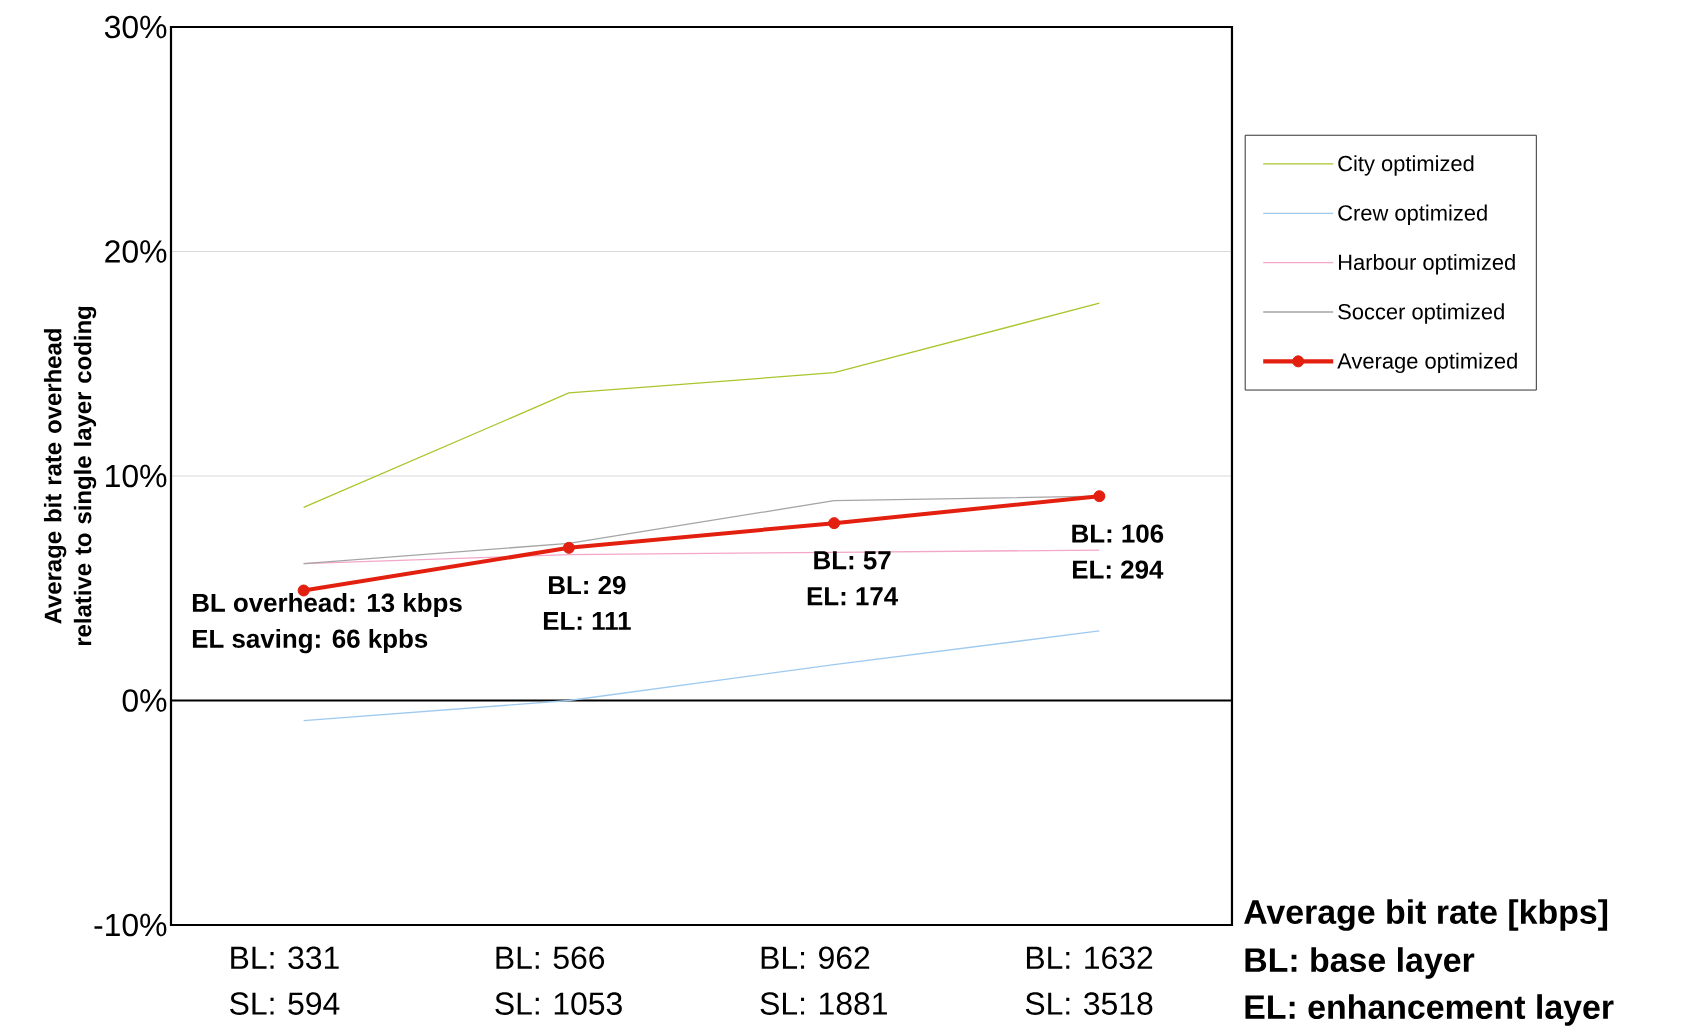 This screenshot has width=1697, height=1033. What do you see at coordinates (1412, 215) in the screenshot?
I see `legend-label: Crew optimized` at bounding box center [1412, 215].